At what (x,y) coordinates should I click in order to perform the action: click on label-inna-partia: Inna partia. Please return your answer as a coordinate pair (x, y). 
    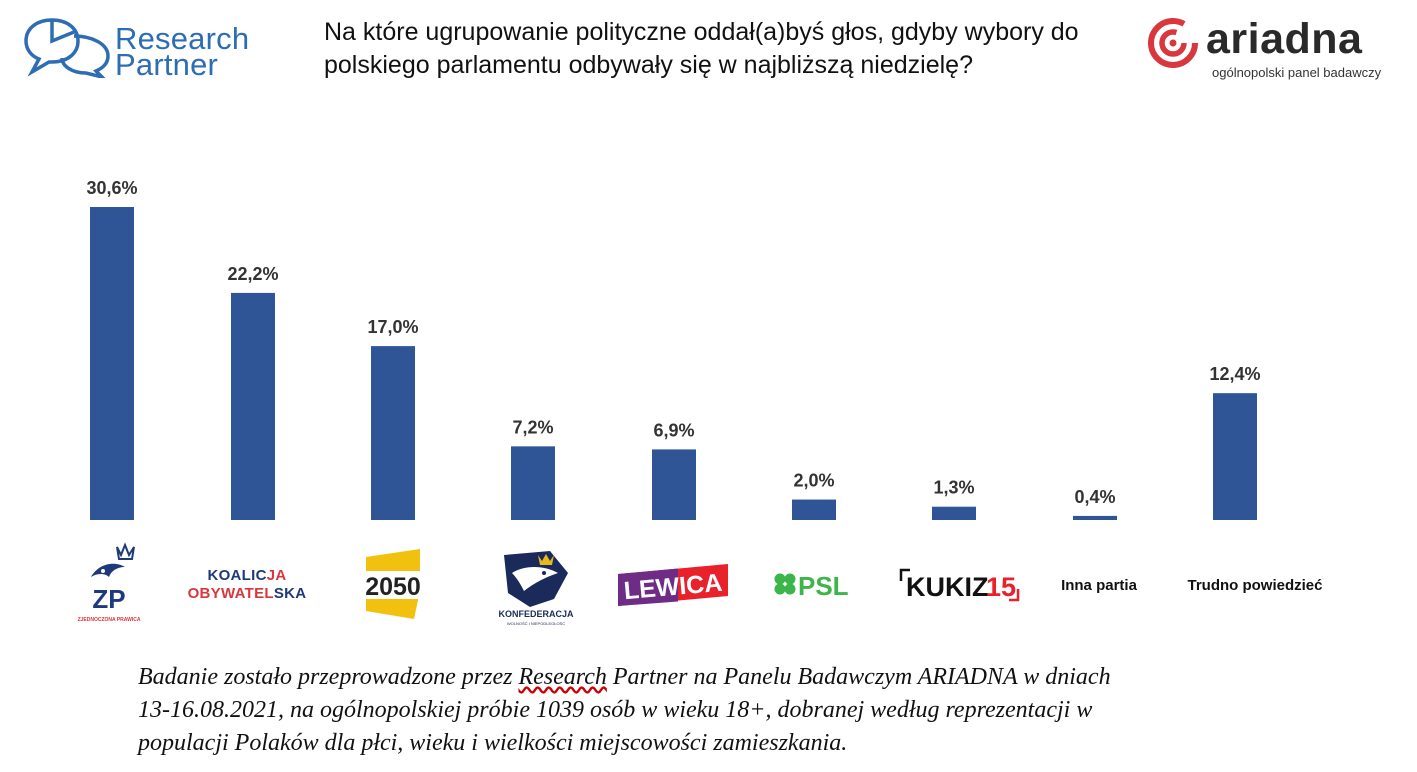
    Looking at the image, I should click on (1099, 585).